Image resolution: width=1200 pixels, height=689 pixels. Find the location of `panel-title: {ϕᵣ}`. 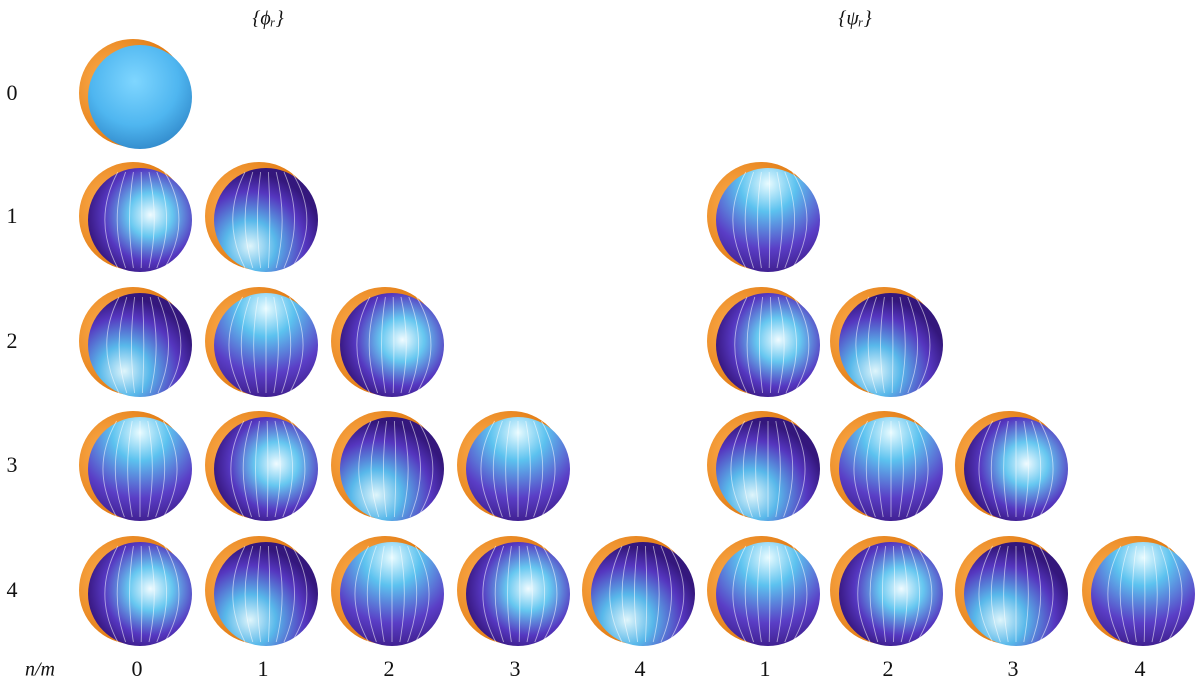

panel-title: {ϕᵣ} is located at coordinates (267, 19).